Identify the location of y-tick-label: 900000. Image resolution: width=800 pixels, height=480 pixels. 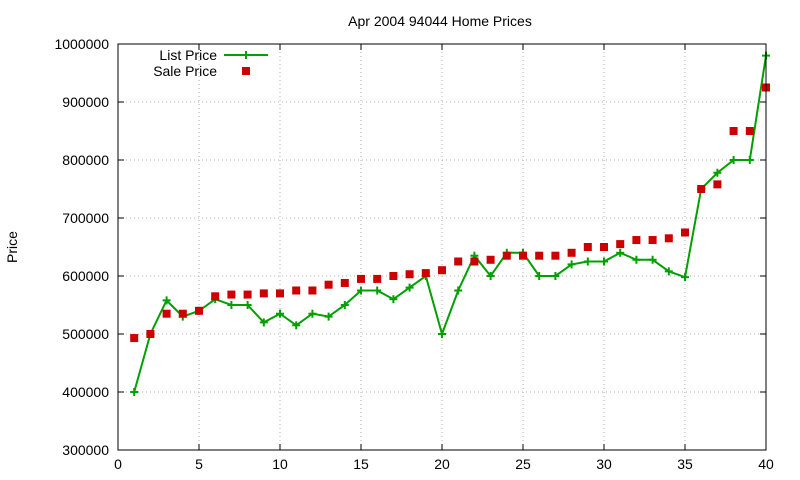
(85, 102).